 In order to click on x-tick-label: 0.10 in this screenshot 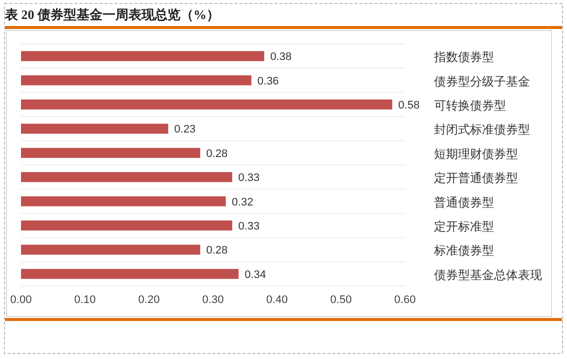, I will do `click(85, 300)`.